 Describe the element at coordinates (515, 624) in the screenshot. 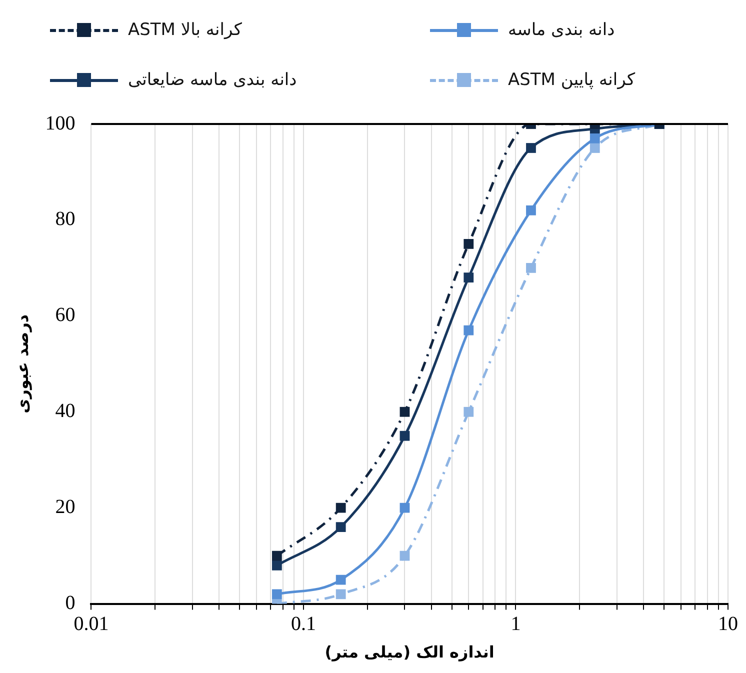

I see `x-tick-label: 1` at that location.